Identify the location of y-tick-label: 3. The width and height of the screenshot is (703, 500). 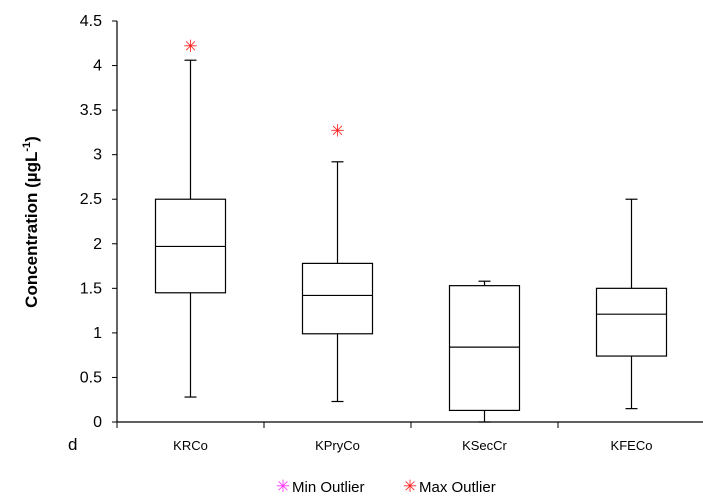
(97, 155).